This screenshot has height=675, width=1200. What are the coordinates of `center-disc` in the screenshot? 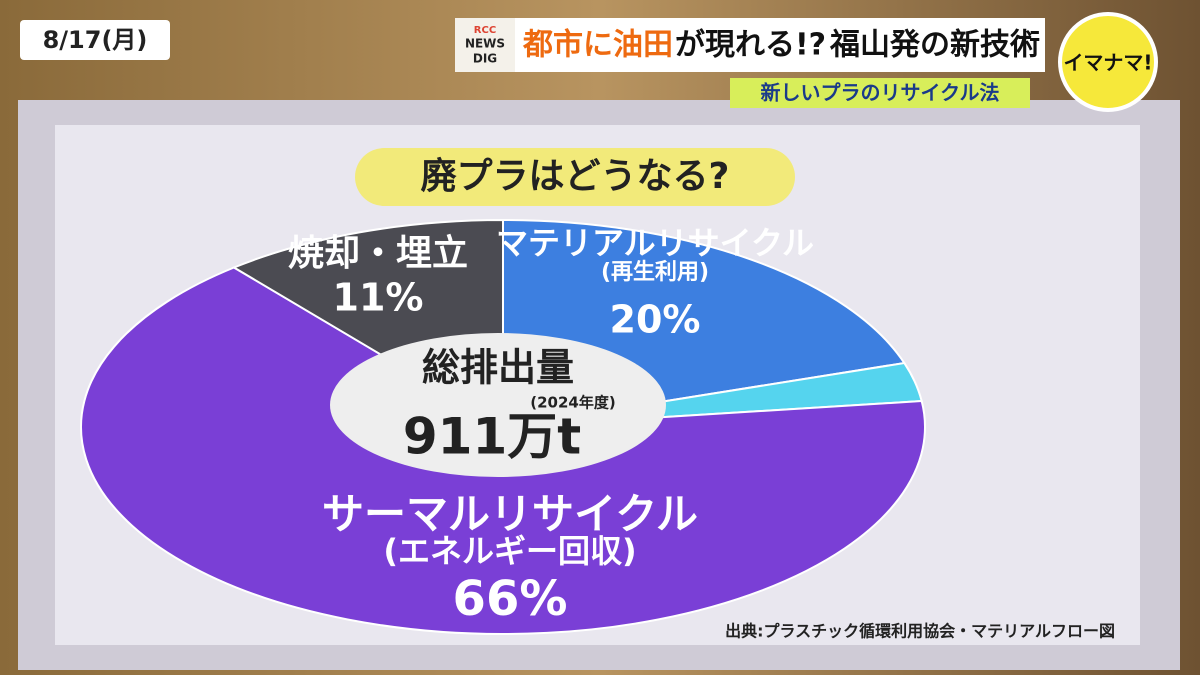 It's located at (498, 405).